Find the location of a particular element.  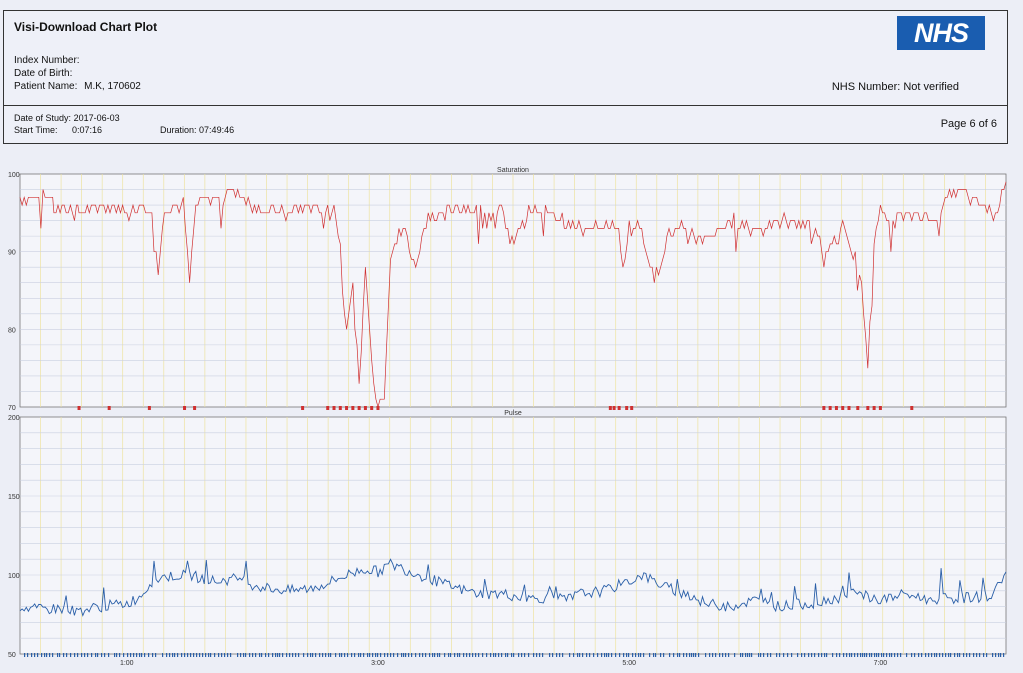

patient-name-value: M.K, 170602 is located at coordinates (112, 86).